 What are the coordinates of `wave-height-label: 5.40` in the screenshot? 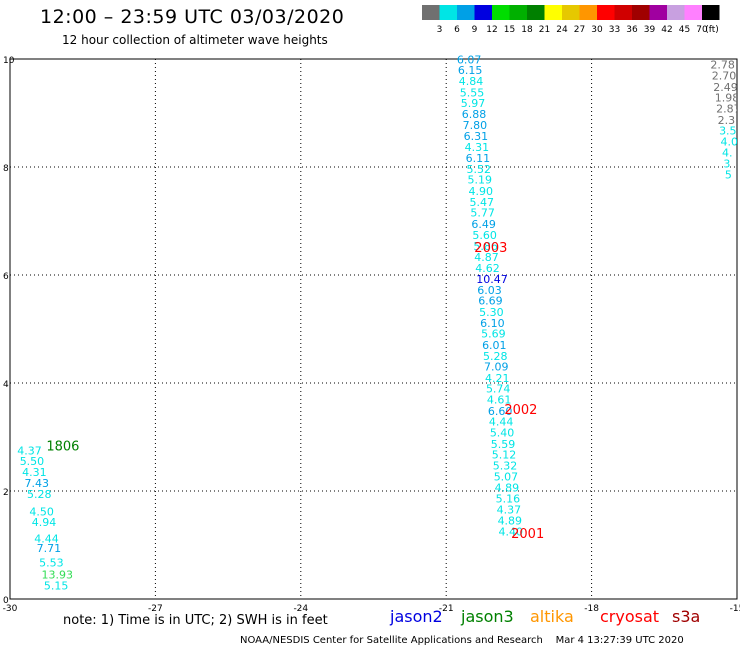 It's located at (502, 432).